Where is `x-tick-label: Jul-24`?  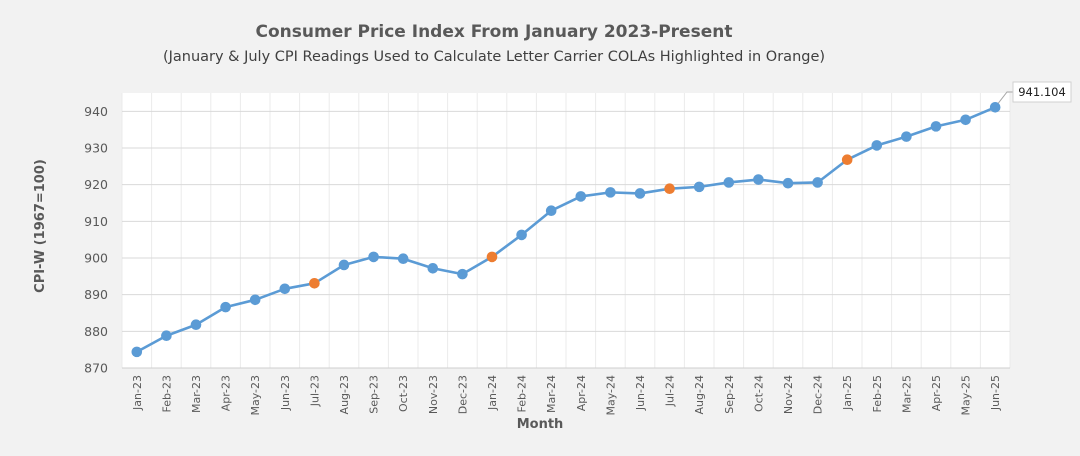 x-tick-label: Jul-24 is located at coordinates (670, 391).